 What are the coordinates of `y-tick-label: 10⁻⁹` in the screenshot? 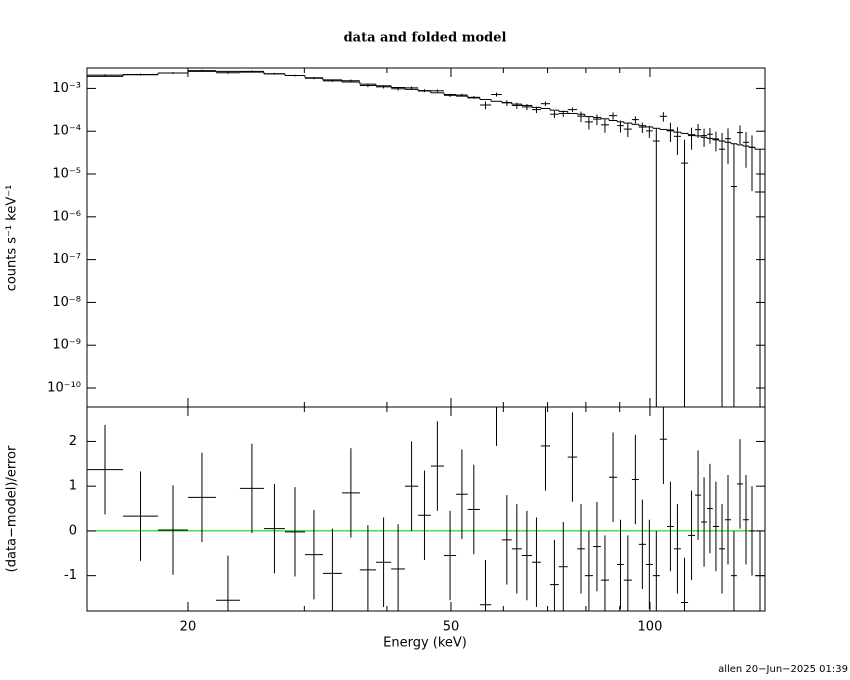 It's located at (66, 345).